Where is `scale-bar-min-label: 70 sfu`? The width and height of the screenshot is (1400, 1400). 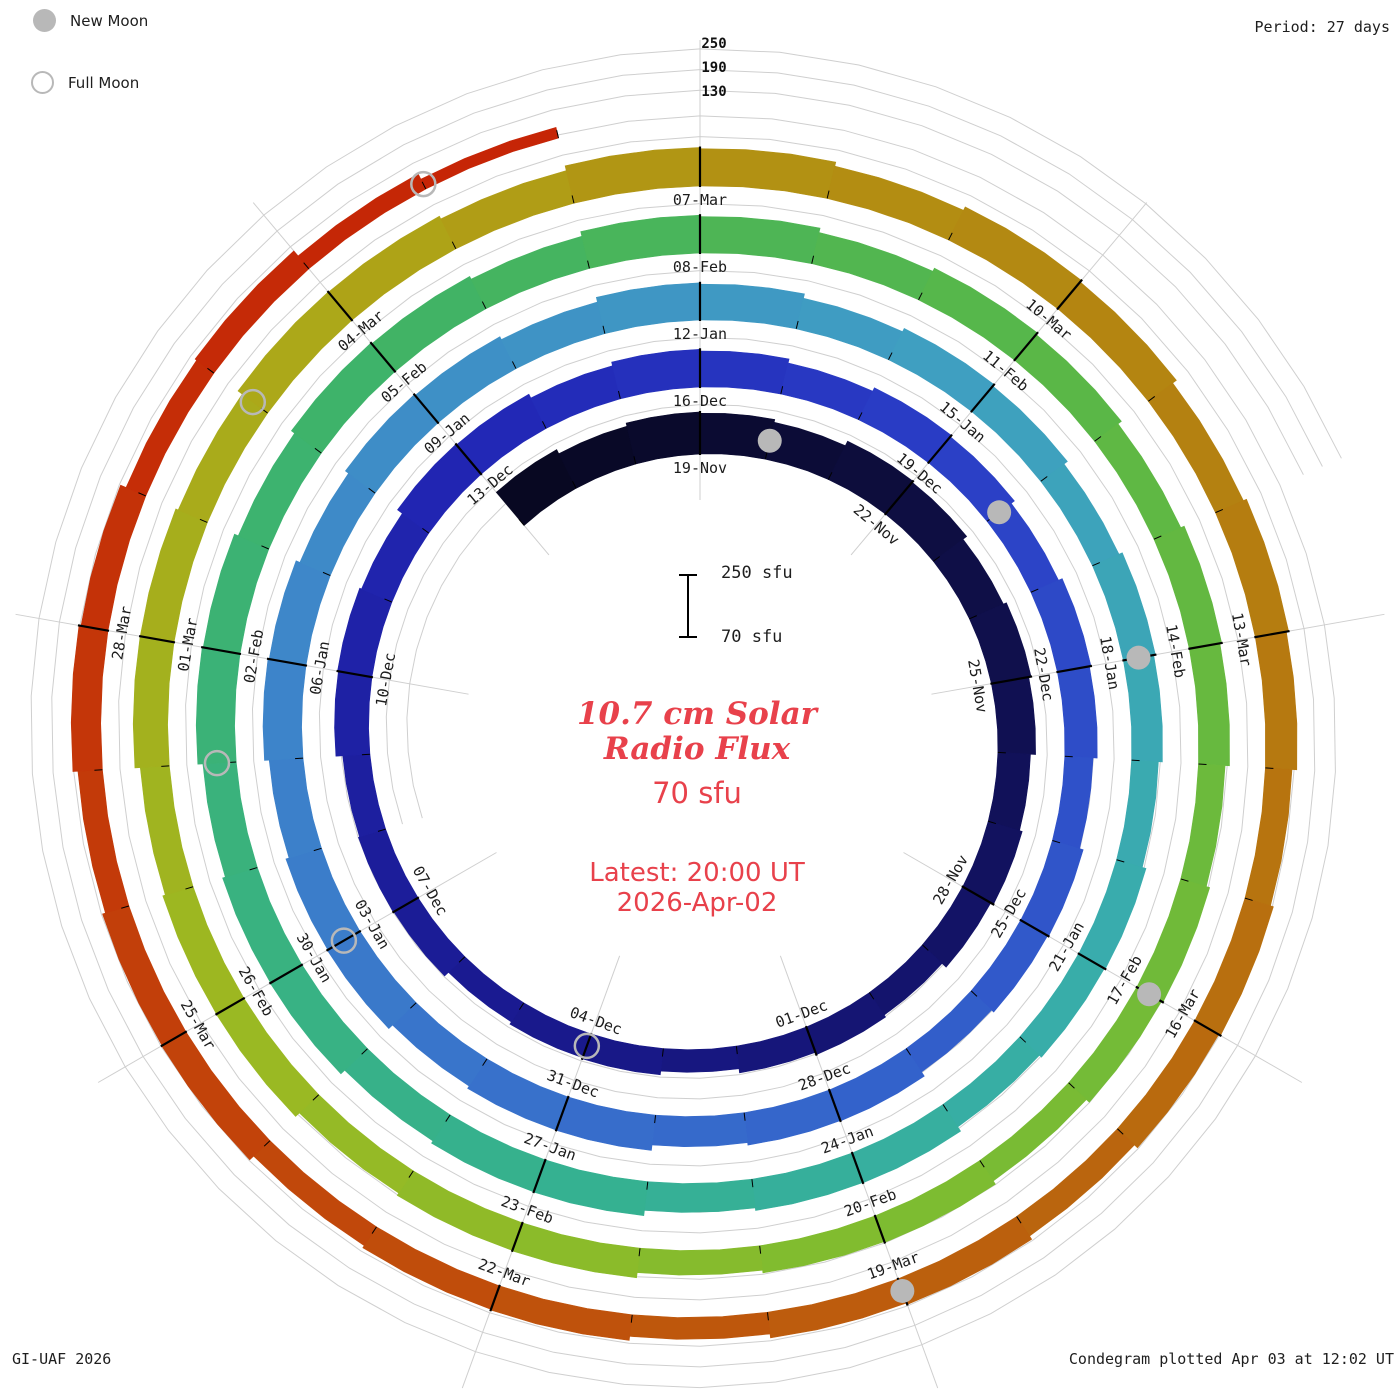 scale-bar-min-label: 70 sfu is located at coordinates (752, 637).